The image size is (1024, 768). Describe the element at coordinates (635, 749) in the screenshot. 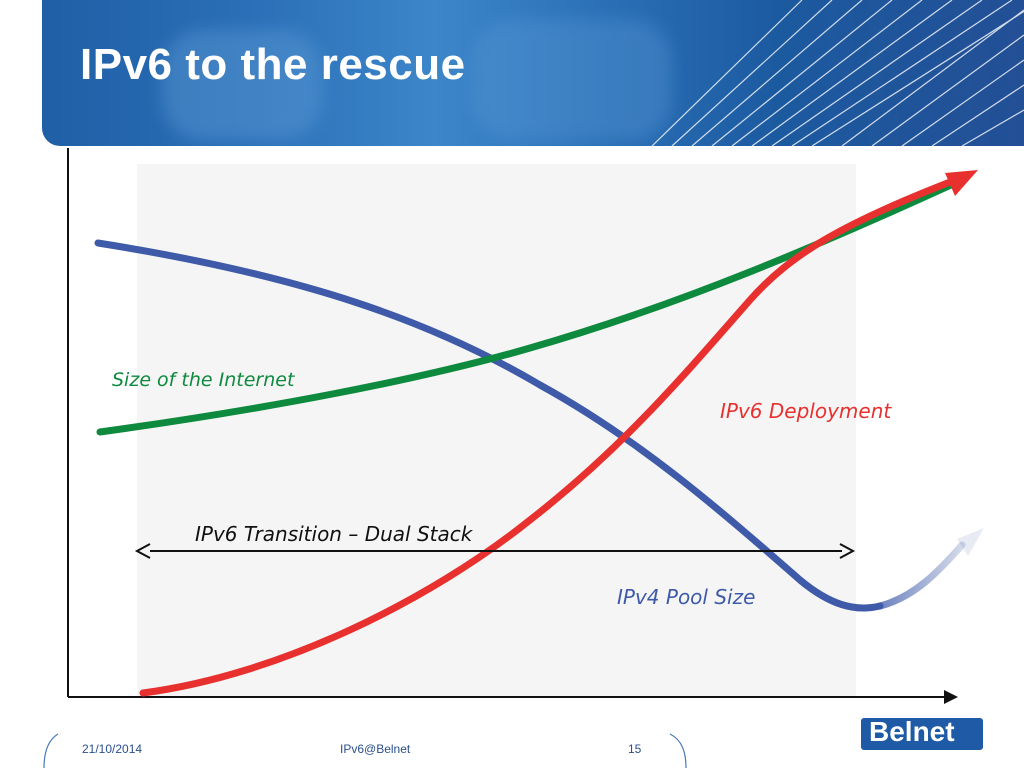

I see `page-number: 15` at that location.